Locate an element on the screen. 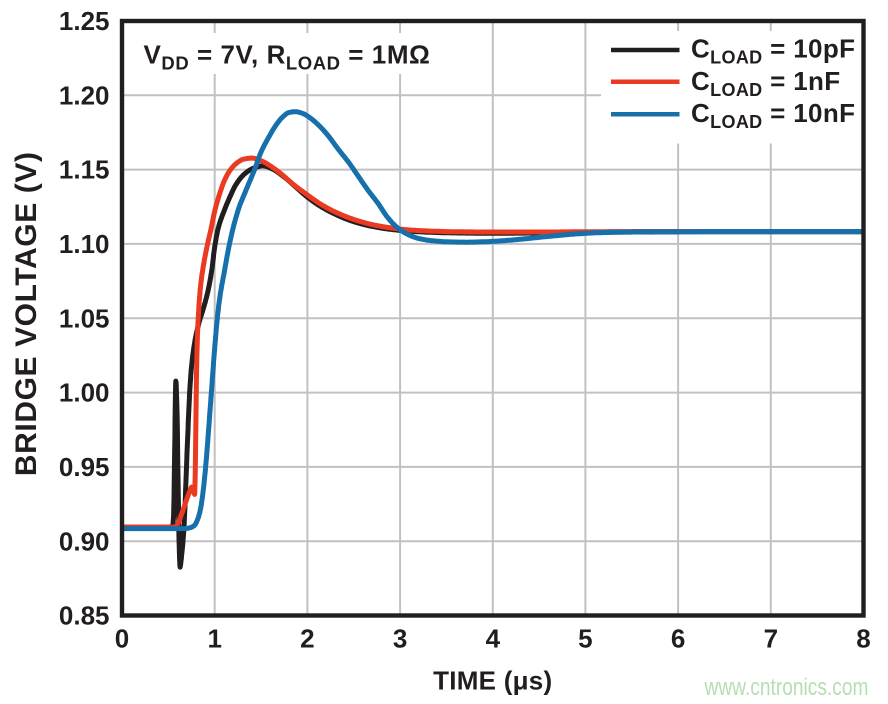  svg-text: TIME (μs) is located at coordinates (492, 680).